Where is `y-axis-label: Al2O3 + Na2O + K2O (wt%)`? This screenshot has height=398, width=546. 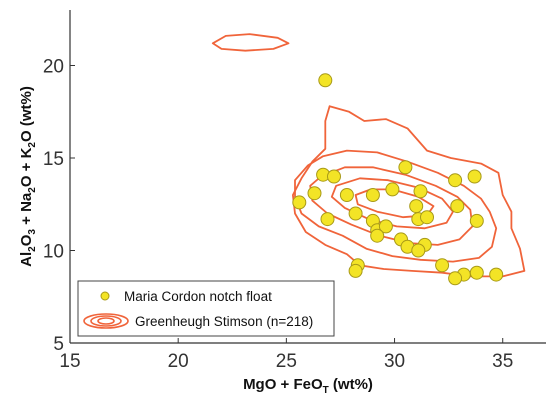 y-axis-label: Al2O3 + Na2O + K2O (wt%) is located at coordinates (28, 176).